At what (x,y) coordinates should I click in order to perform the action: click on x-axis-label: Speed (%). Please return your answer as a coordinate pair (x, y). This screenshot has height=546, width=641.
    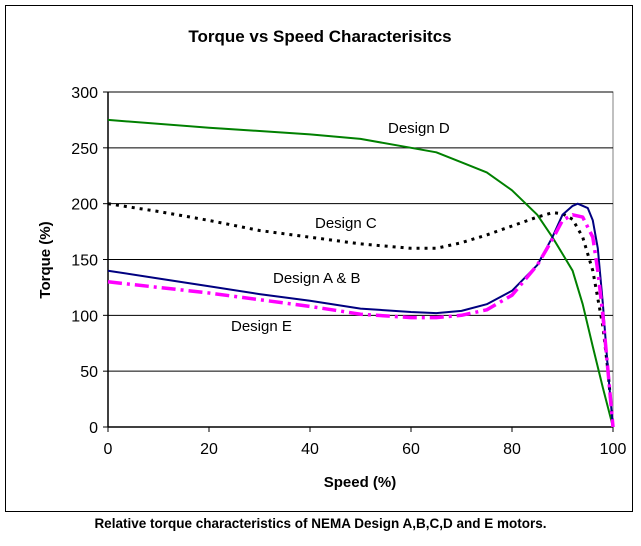
    Looking at the image, I should click on (360, 482).